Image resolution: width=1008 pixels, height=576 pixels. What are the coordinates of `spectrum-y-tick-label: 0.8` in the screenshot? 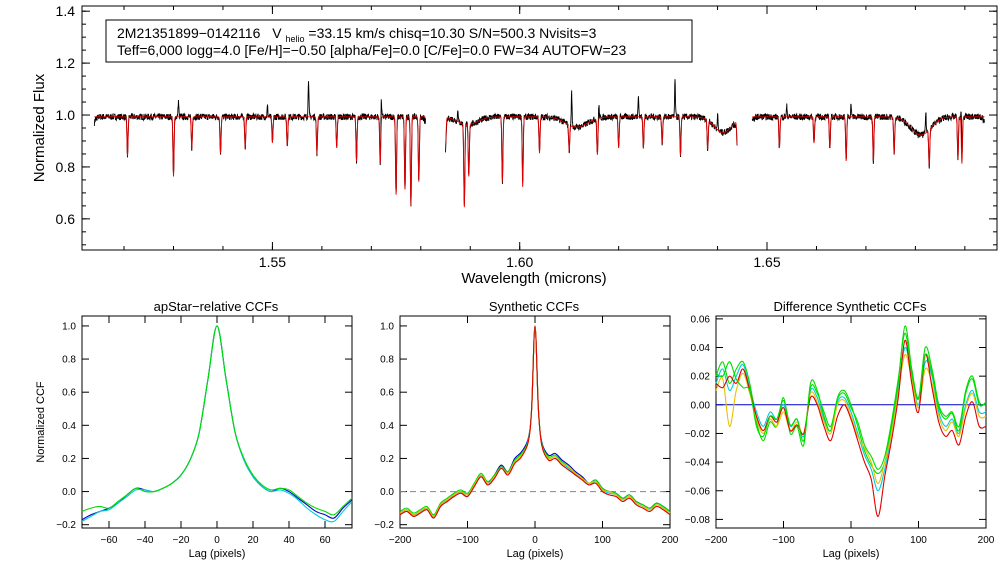 It's located at (66, 167).